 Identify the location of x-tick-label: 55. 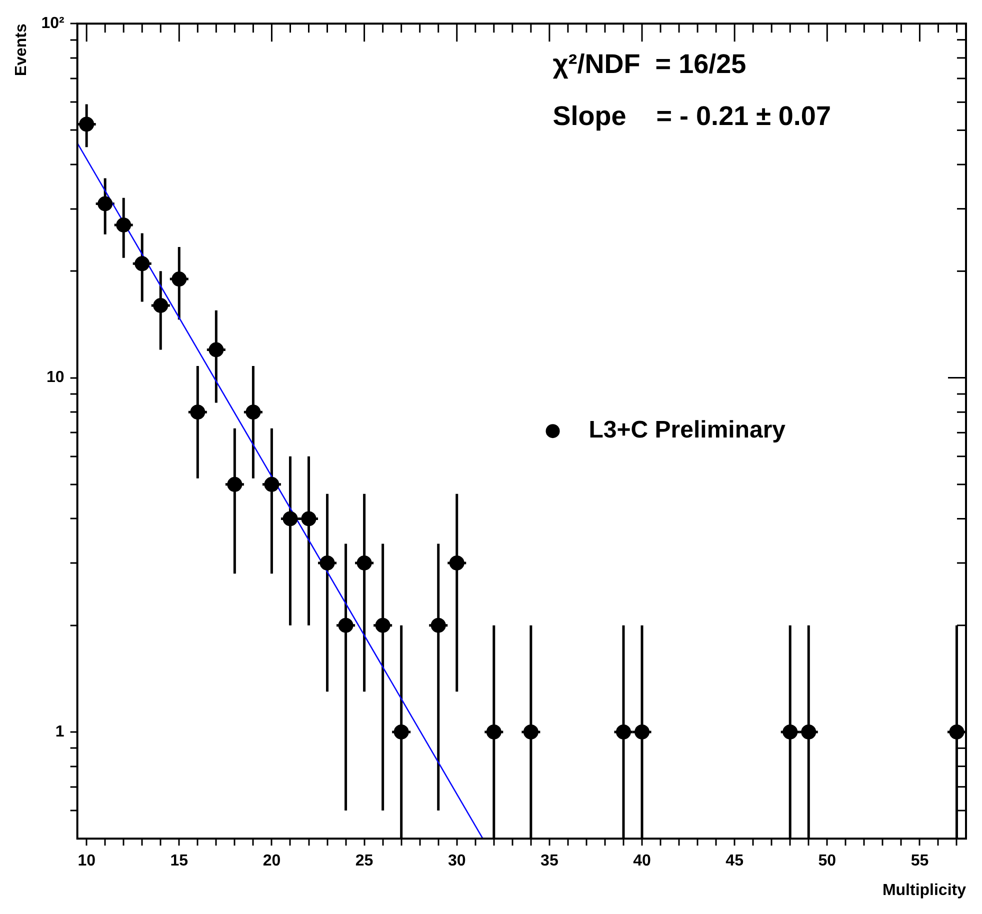
(919, 861).